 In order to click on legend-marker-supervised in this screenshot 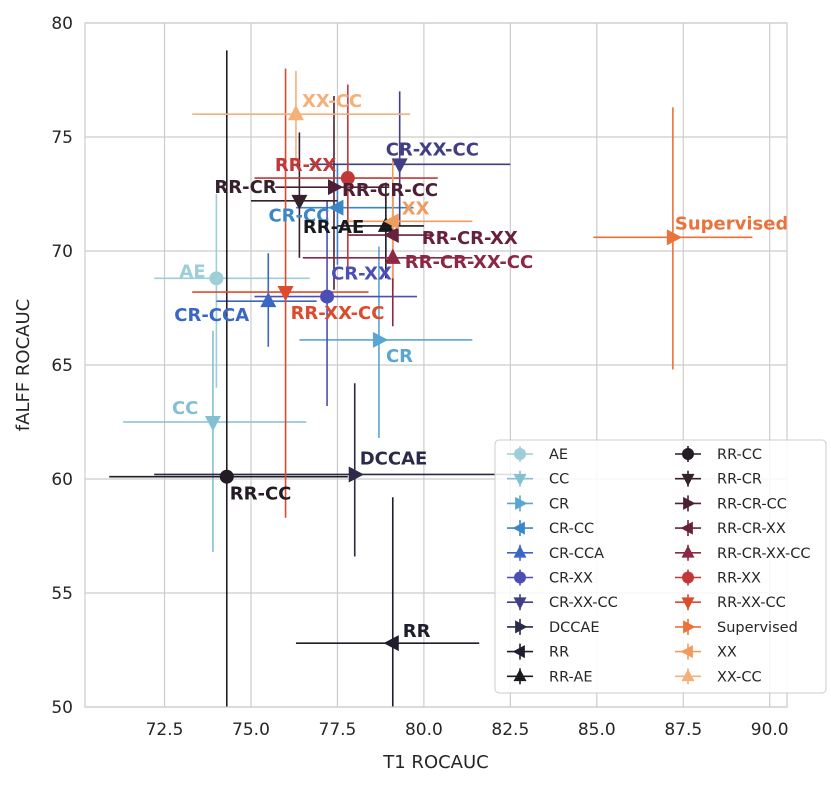, I will do `click(689, 627)`.